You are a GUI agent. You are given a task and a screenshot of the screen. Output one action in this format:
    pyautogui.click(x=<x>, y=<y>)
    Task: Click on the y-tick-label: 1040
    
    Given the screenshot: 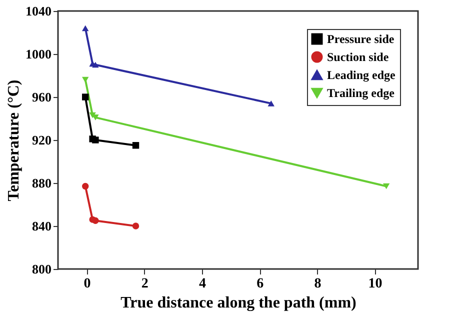 What is the action you would take?
    pyautogui.click(x=39, y=11)
    